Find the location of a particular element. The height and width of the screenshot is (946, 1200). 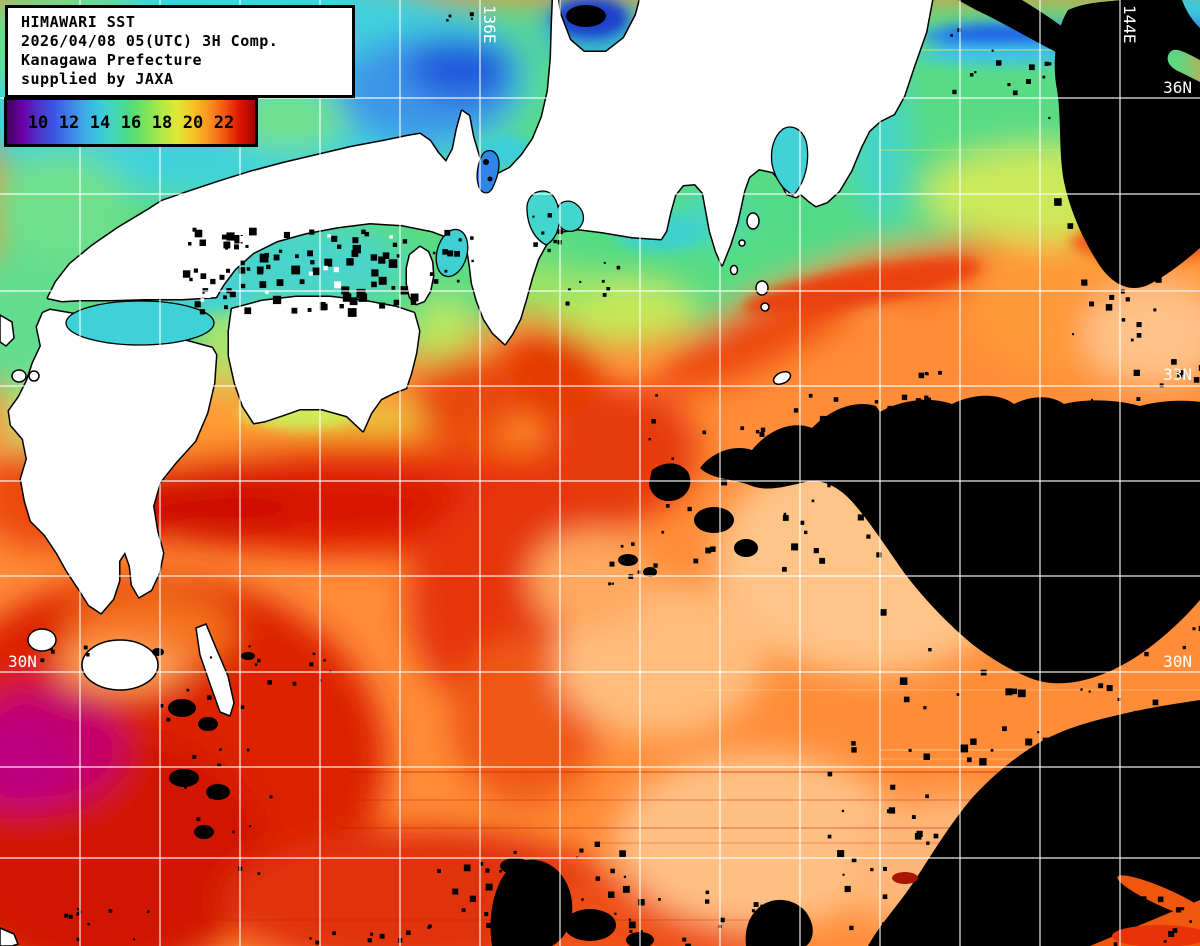

scale-tick: 16 is located at coordinates (131, 123).